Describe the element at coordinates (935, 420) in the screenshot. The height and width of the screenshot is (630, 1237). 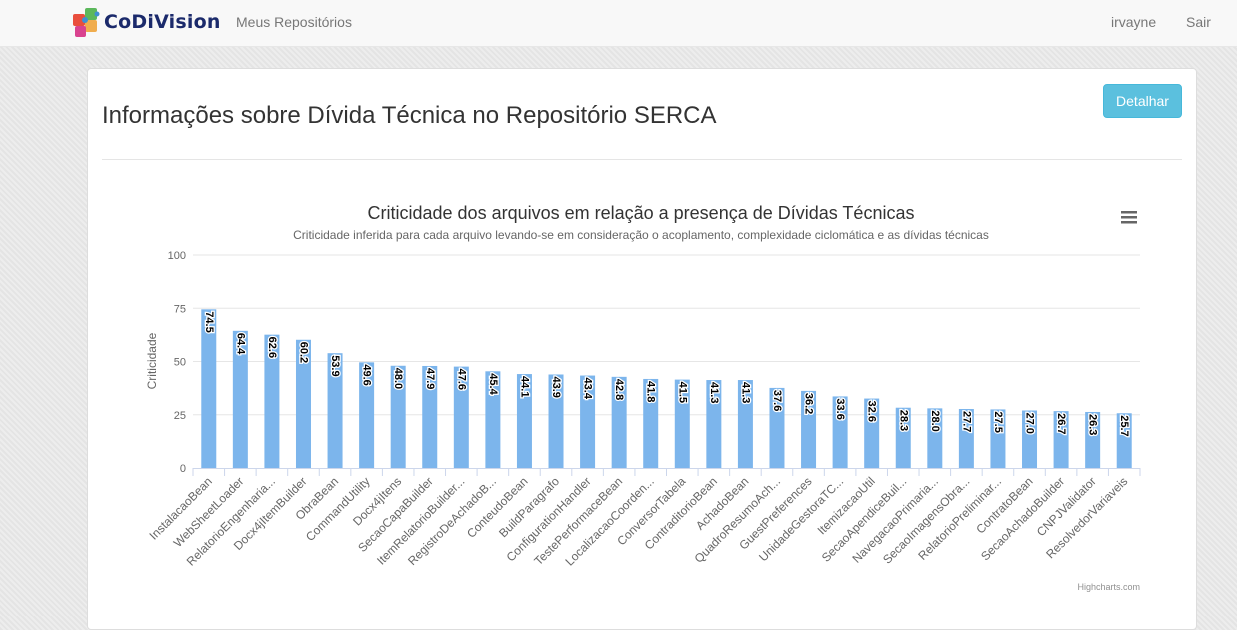
I see `data-label: 28.0` at that location.